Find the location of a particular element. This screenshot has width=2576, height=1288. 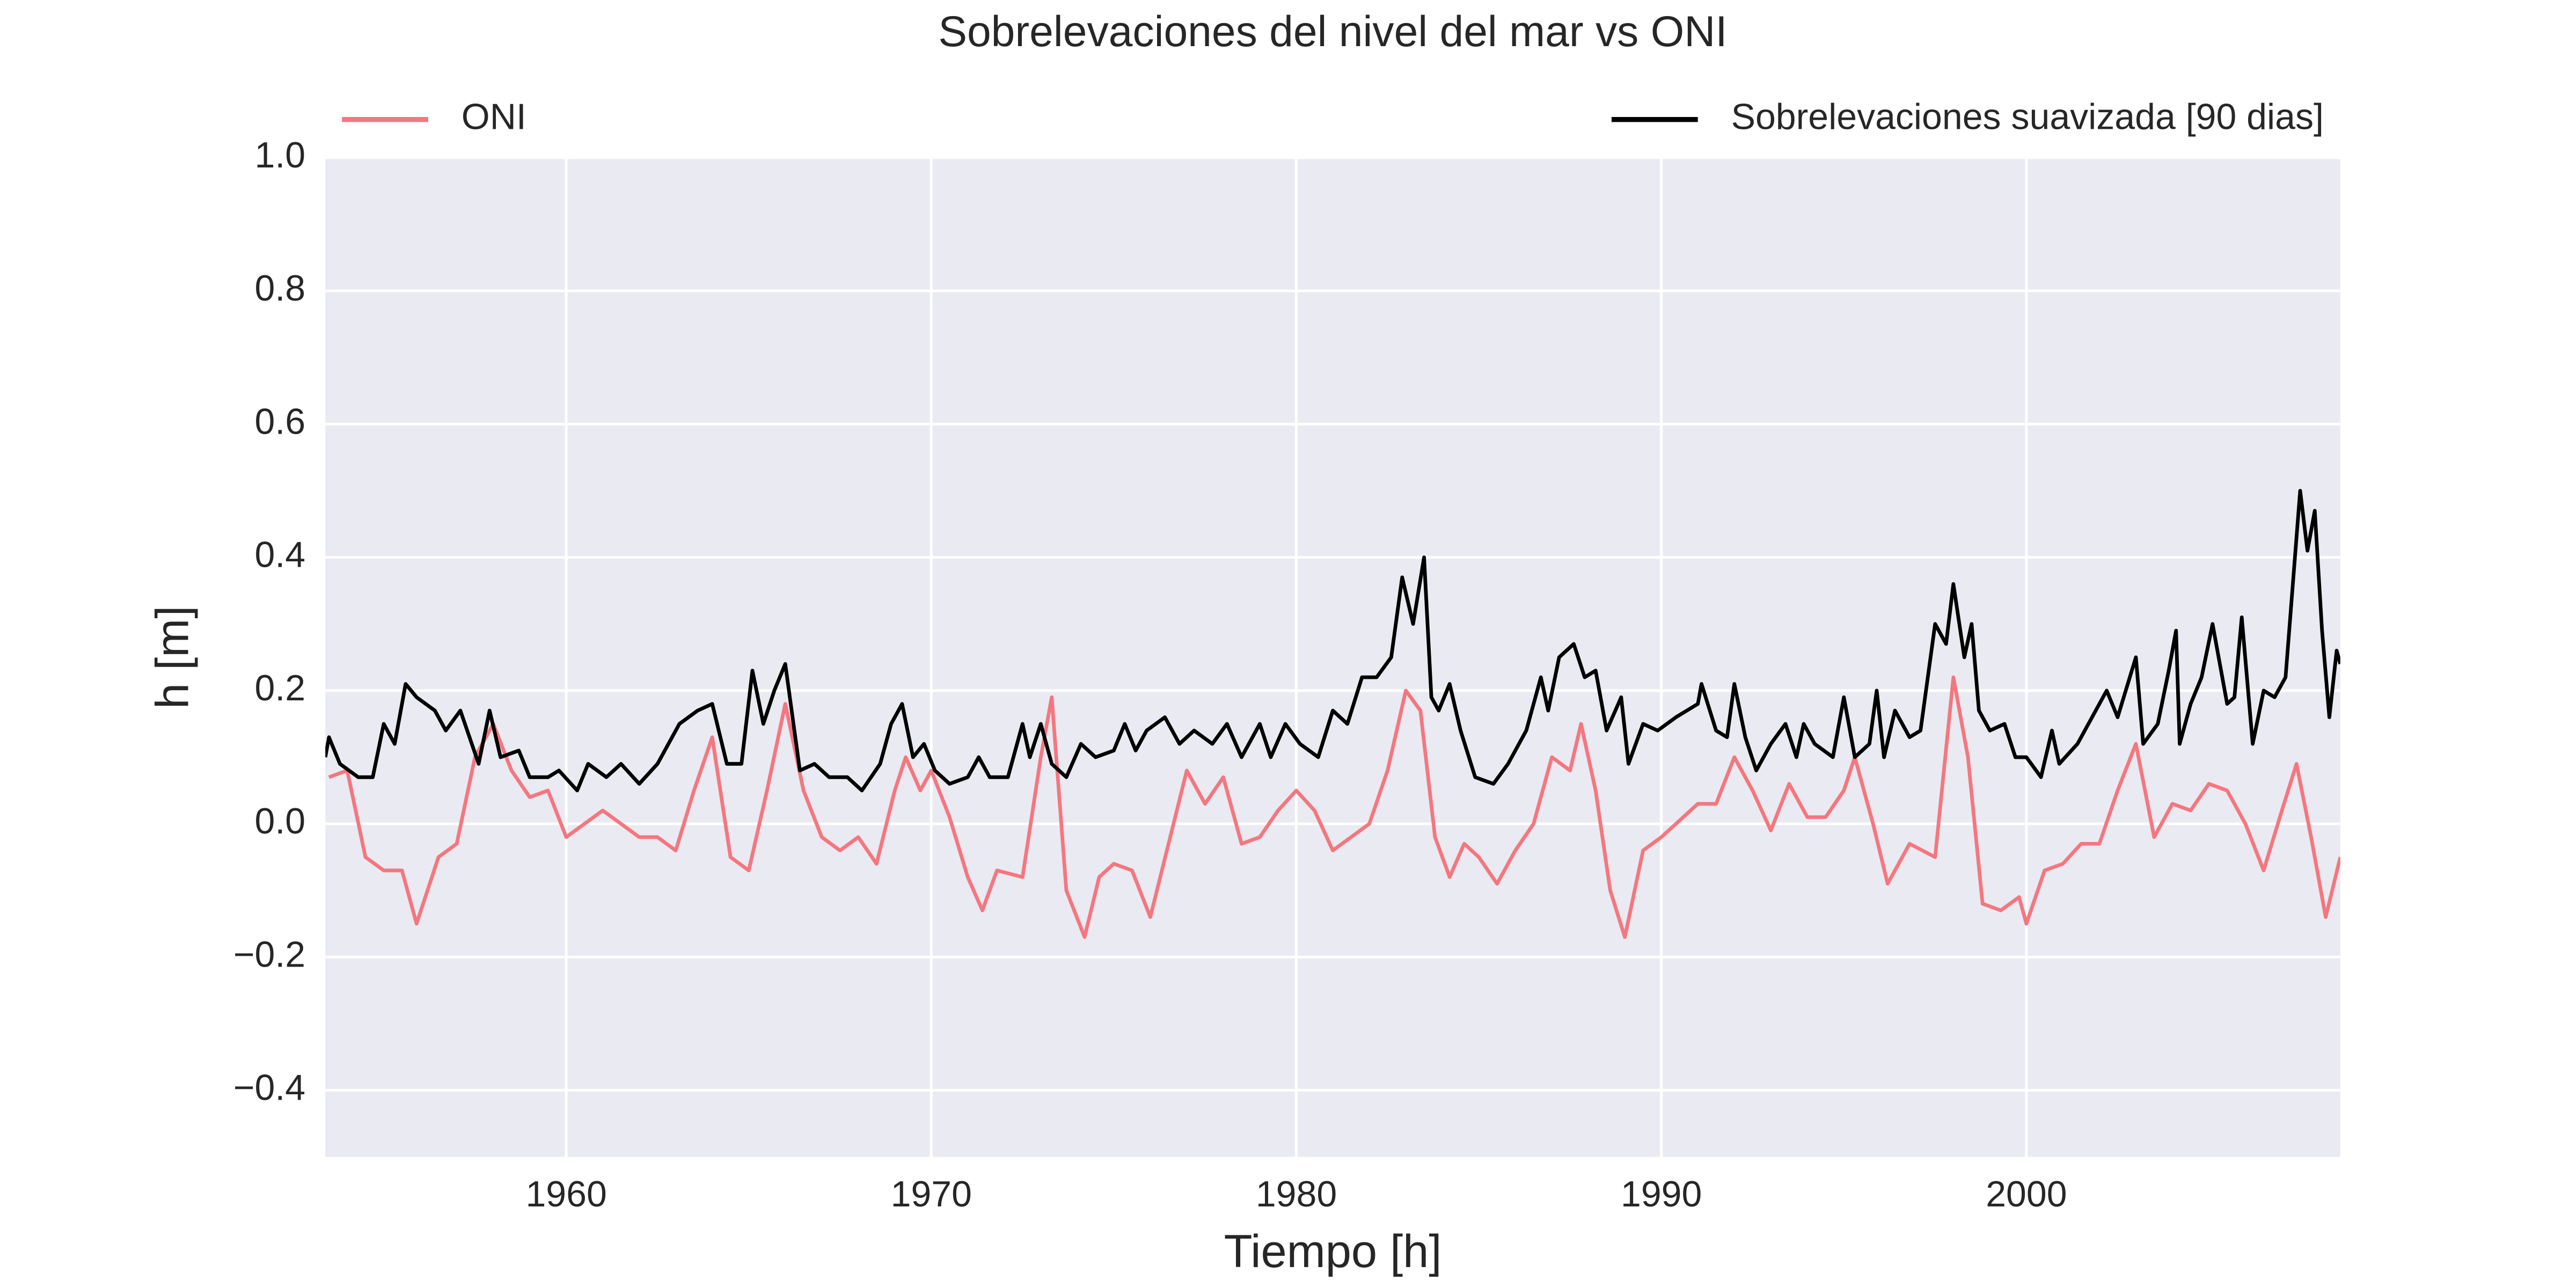

y-tick-label: 0.4 is located at coordinates (279, 555).